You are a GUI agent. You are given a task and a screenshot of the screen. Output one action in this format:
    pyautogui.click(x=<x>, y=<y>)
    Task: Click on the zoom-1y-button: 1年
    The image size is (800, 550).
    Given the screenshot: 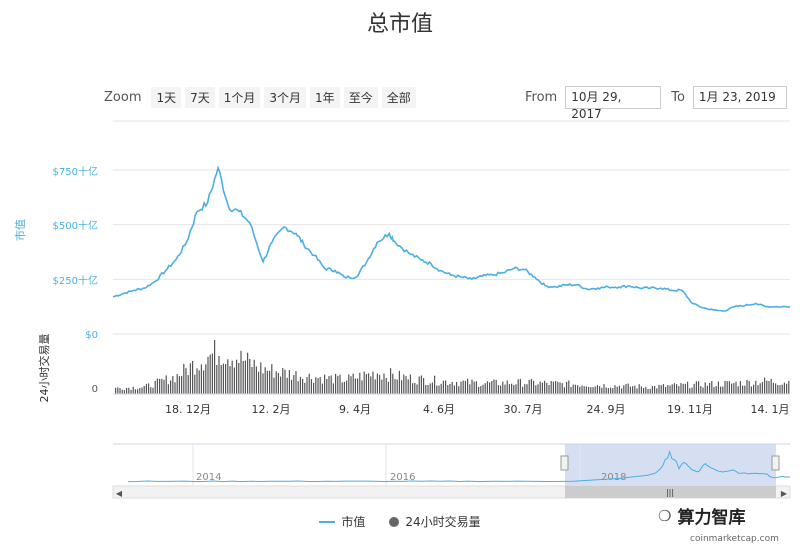 What is the action you would take?
    pyautogui.click(x=325, y=97)
    